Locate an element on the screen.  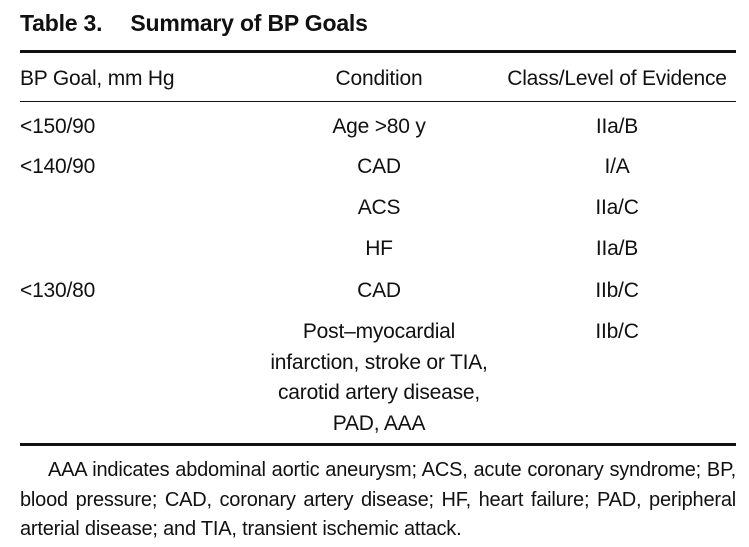
top-rule is located at coordinates (378, 51).